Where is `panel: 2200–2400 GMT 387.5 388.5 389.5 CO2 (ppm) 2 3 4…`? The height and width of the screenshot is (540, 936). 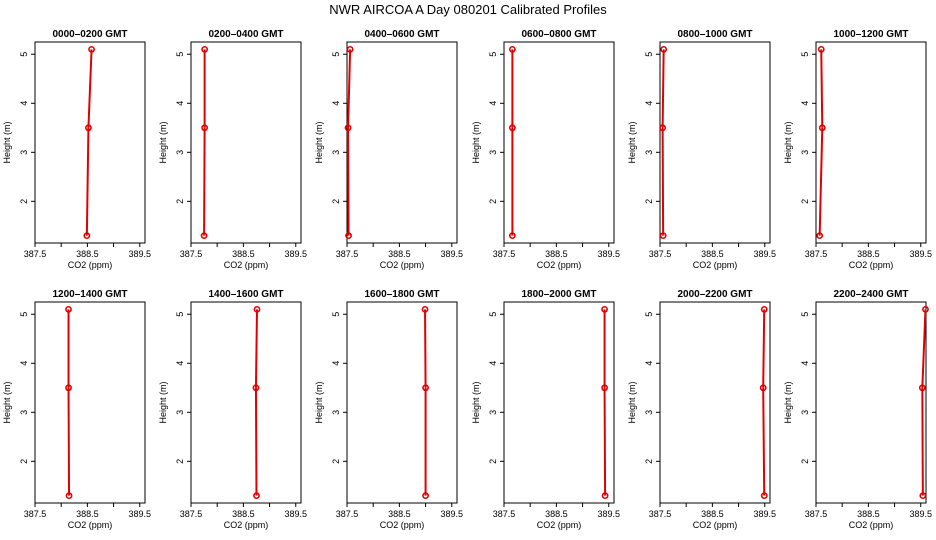
panel: 2200–2400 GMT 387.5 388.5 389.5 CO2 (ppm) 2 3 4… is located at coordinates (857, 409).